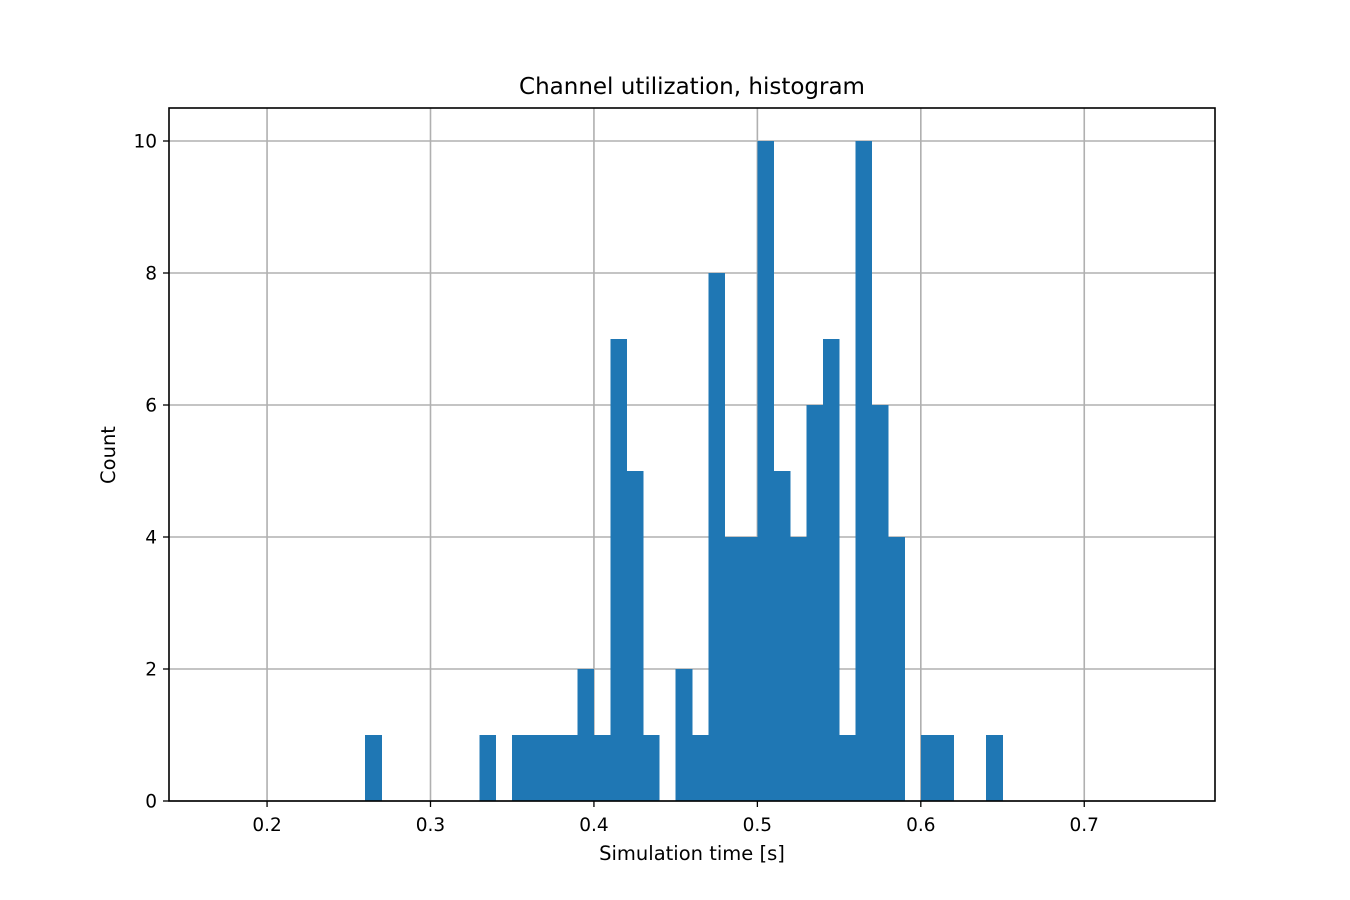  Describe the element at coordinates (757, 825) in the screenshot. I see `x-tick-label: 0.5` at that location.